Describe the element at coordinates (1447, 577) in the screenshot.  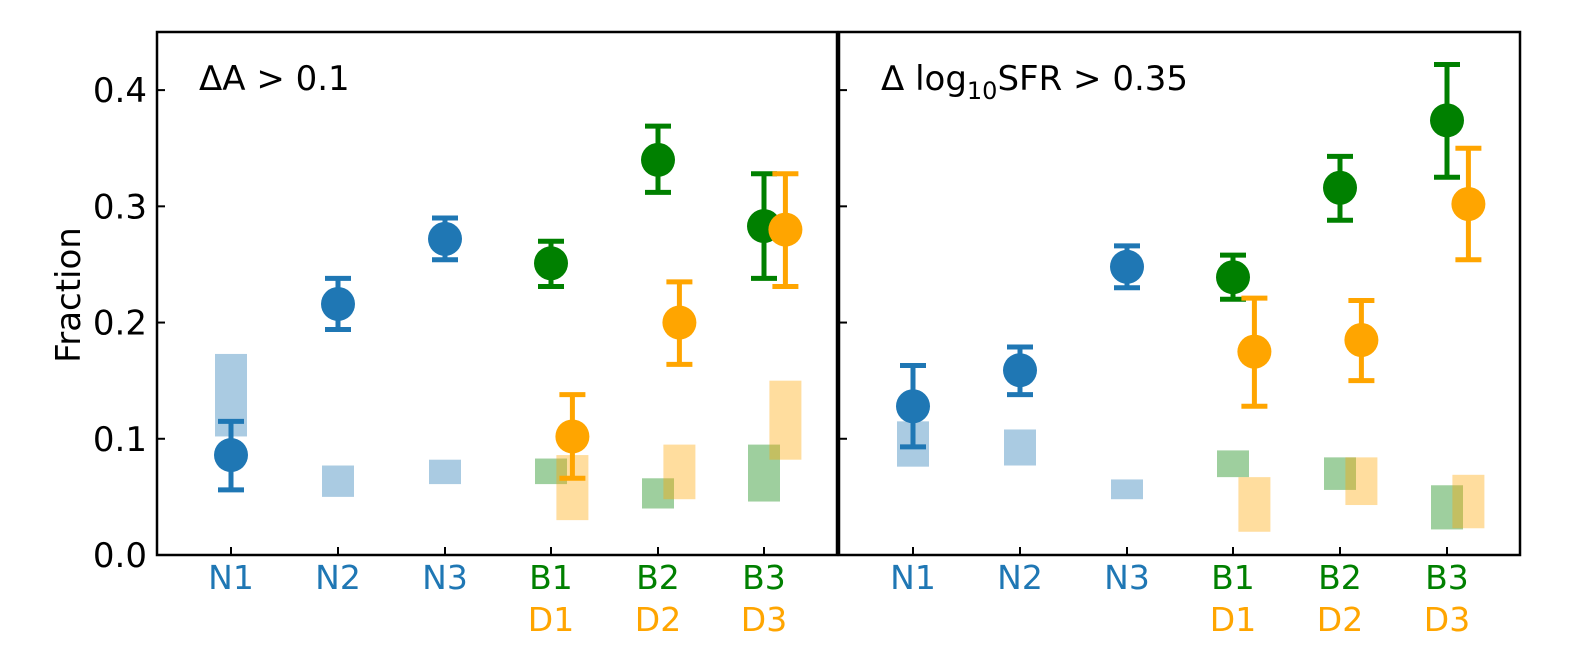
I see `category-label-p2-b3: B3` at that location.